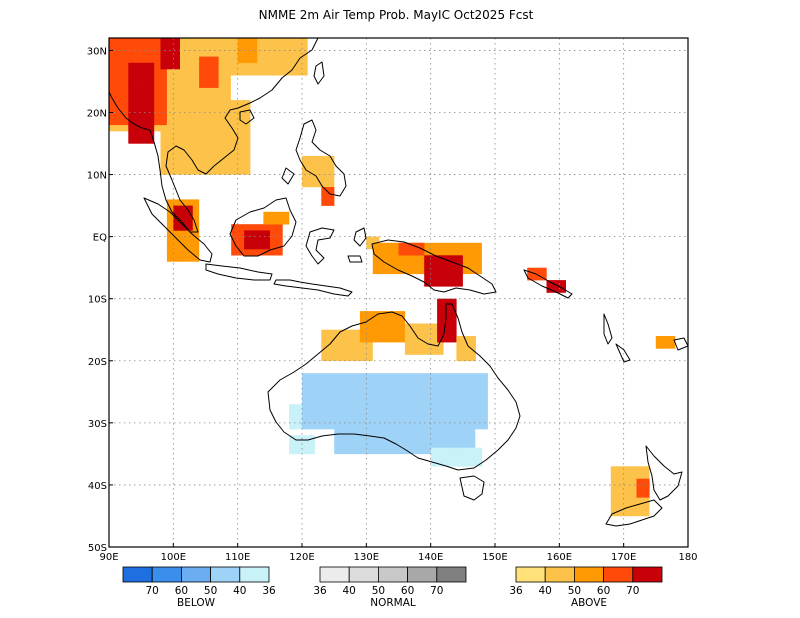  I want to click on lat-tick-label: 30S, so click(97, 424).